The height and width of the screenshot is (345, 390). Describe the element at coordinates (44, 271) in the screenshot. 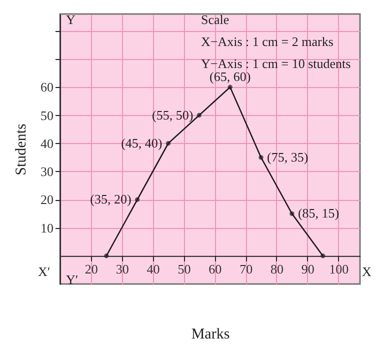

I see `text: X′` at that location.